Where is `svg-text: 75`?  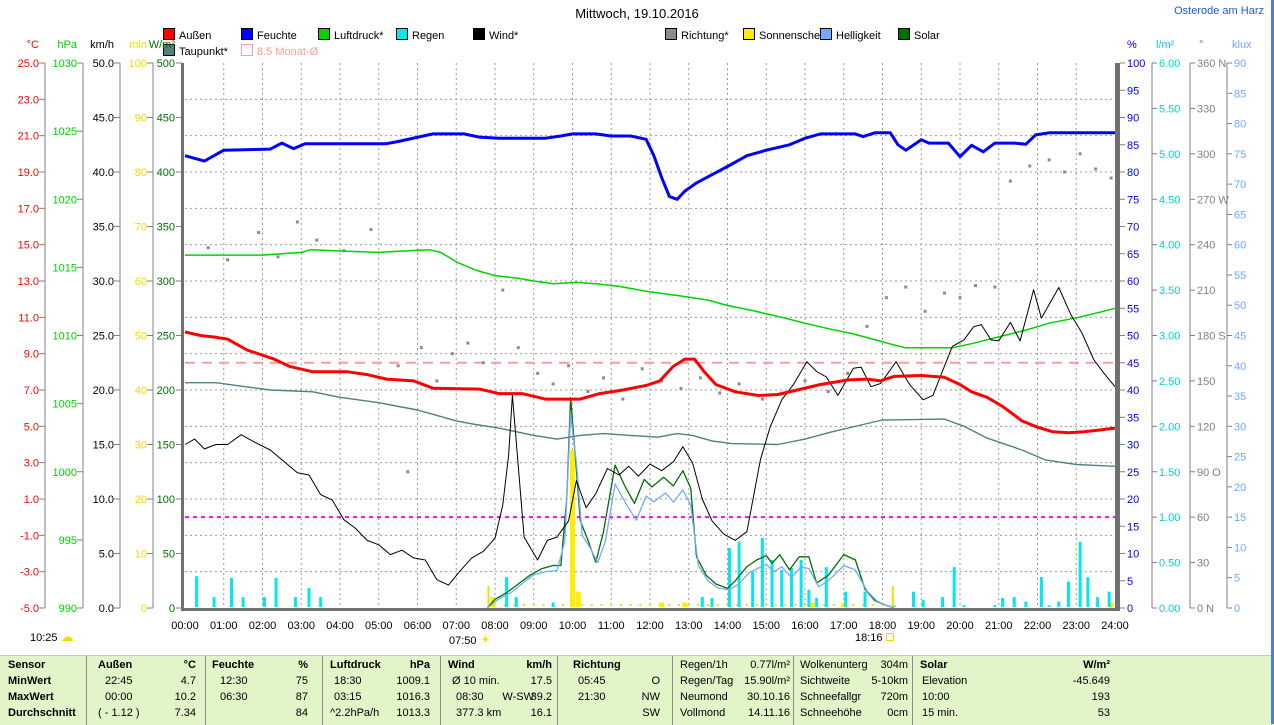
svg-text: 75 is located at coordinates (1240, 155).